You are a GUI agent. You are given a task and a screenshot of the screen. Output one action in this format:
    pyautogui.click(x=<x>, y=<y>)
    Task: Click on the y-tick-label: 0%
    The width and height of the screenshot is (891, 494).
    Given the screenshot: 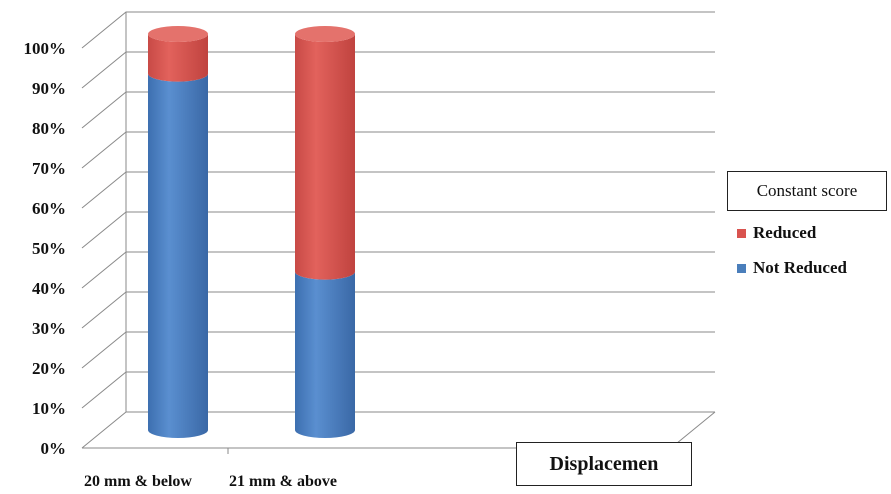 What is the action you would take?
    pyautogui.click(x=54, y=448)
    